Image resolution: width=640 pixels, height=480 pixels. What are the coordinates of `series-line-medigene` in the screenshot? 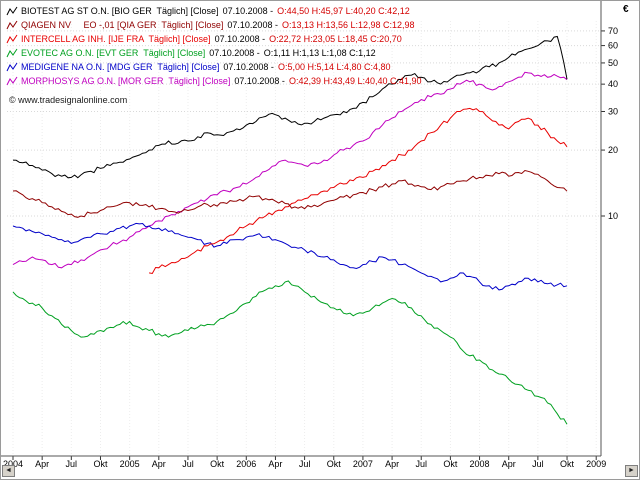 It's located at (290, 256).